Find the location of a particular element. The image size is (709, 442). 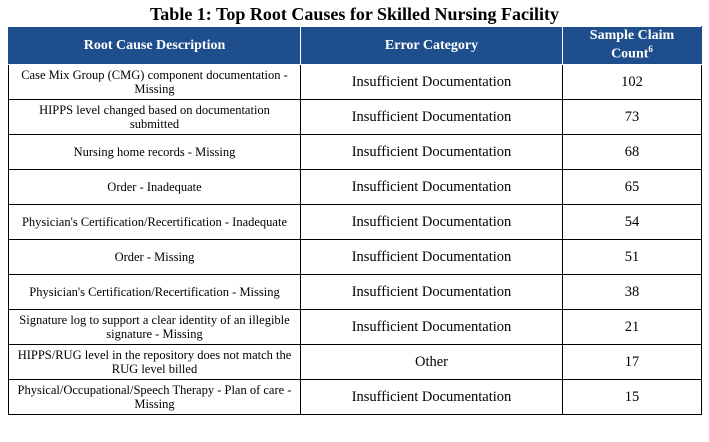

claim-count-cell: 65 is located at coordinates (632, 187).